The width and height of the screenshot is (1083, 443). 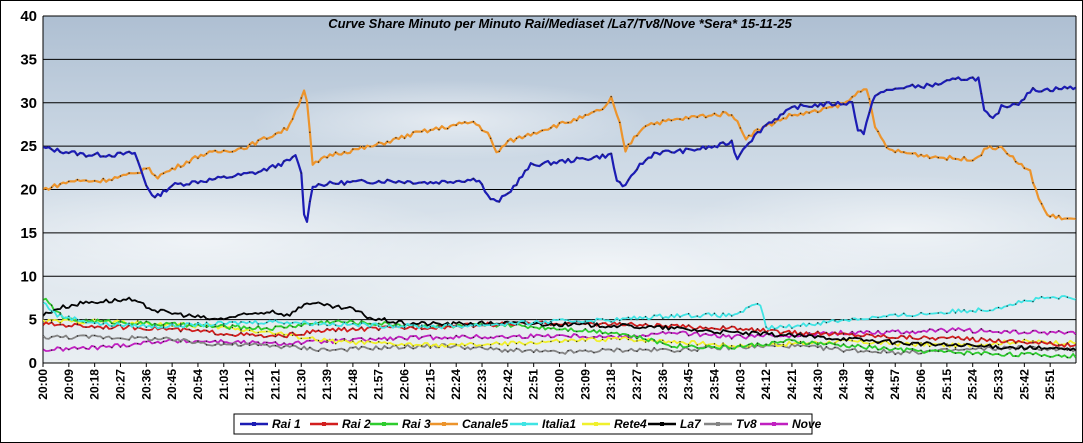 I want to click on x-tick-label: 23:45, so click(x=689, y=384).